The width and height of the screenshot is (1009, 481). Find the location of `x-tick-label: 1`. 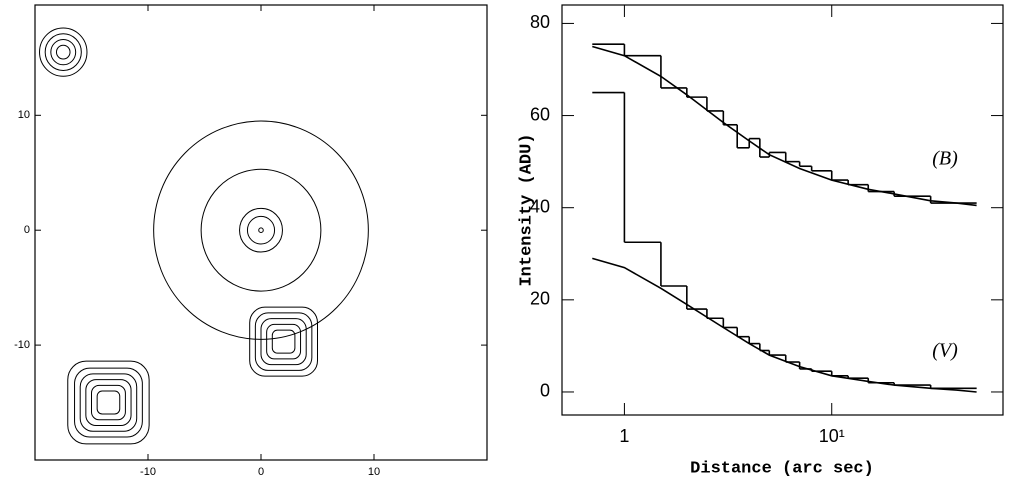

x-tick-label: 1 is located at coordinates (624, 436).